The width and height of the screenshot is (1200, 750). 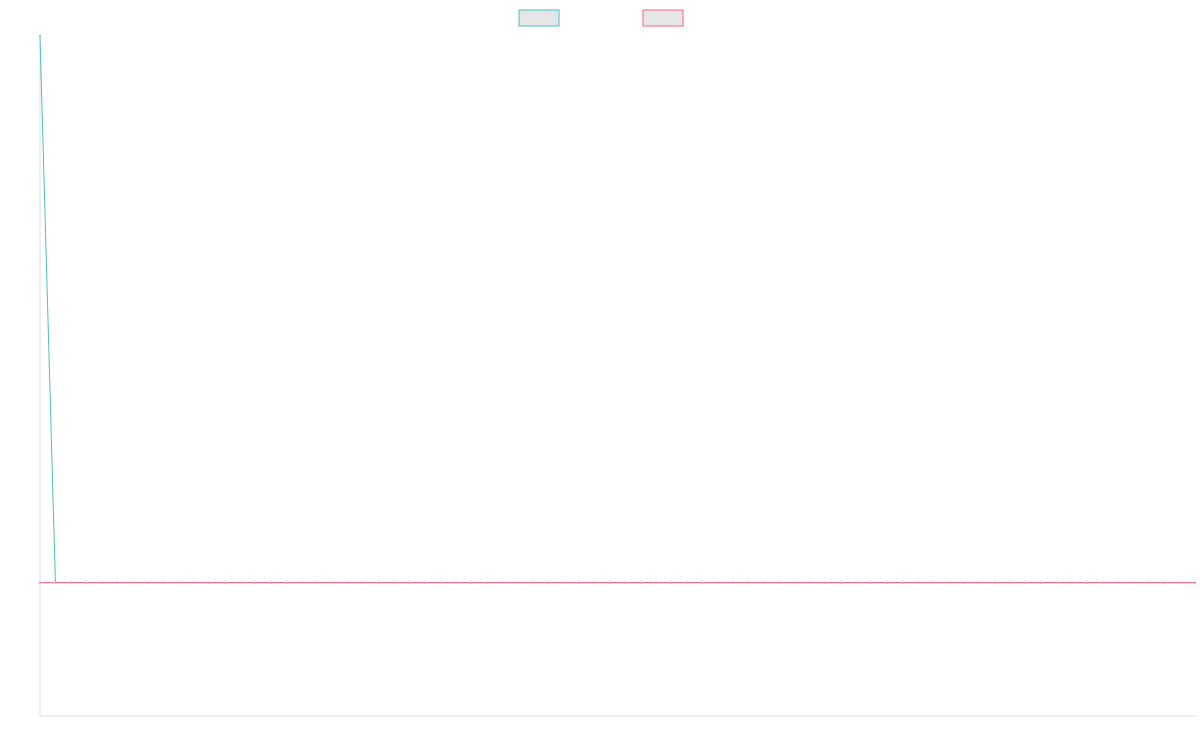 What do you see at coordinates (601, 18) in the screenshot?
I see `legend` at bounding box center [601, 18].